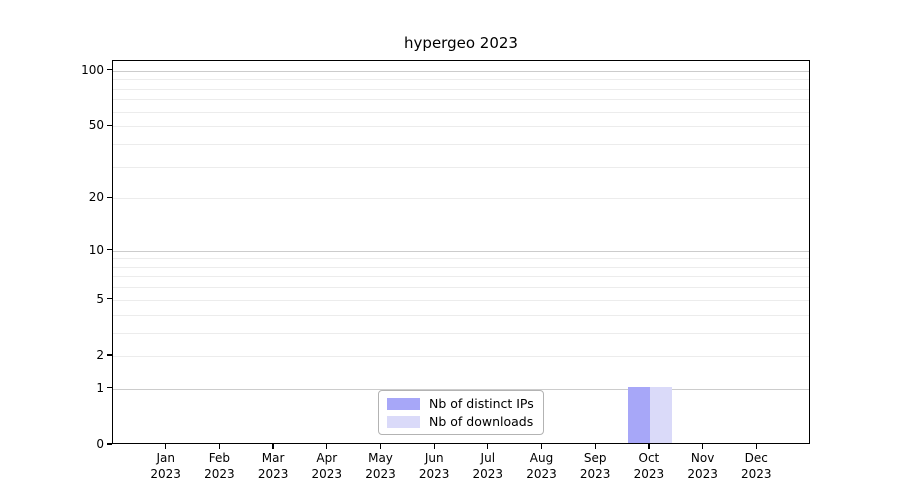 The height and width of the screenshot is (500, 900). I want to click on x-tick-label-month: Sep, so click(595, 458).